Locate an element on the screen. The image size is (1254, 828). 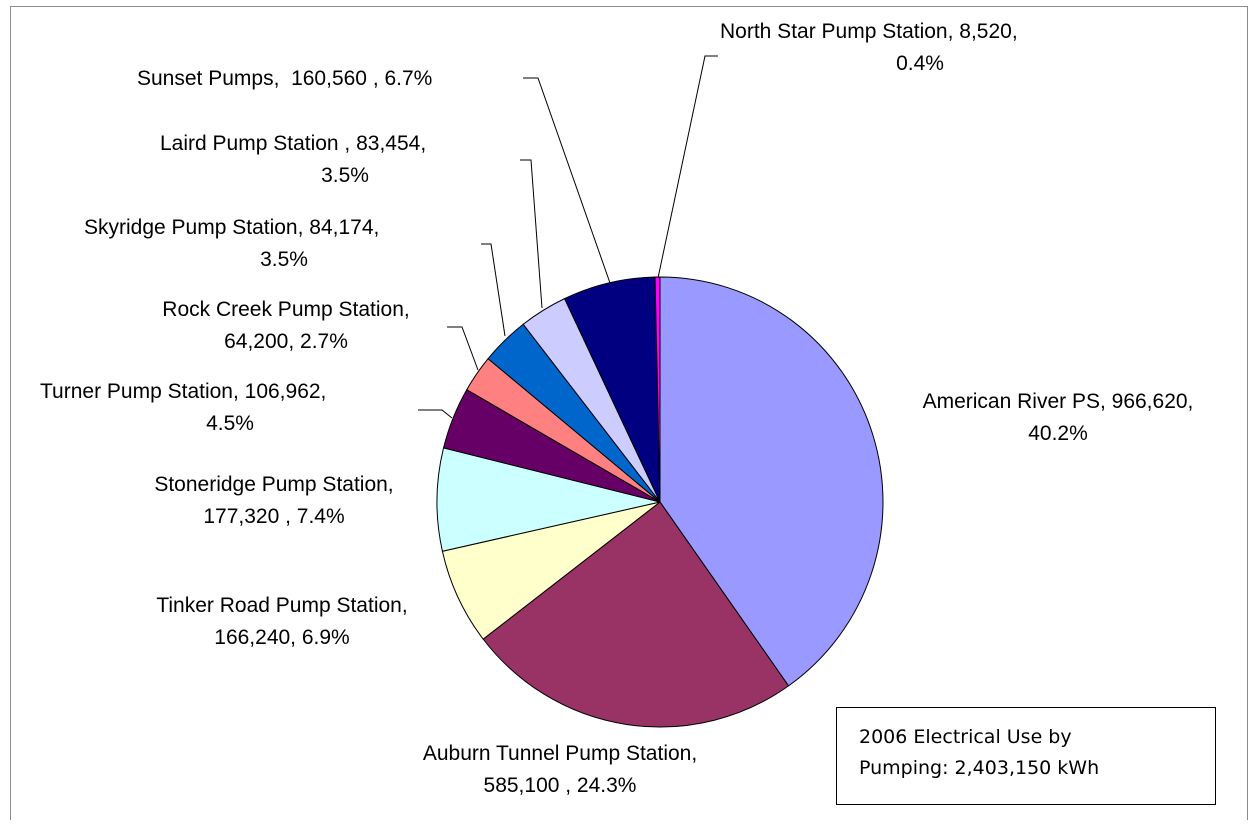
slice-label-line: Sunset Pumps, 160,560 , 6.7% is located at coordinates (285, 78).